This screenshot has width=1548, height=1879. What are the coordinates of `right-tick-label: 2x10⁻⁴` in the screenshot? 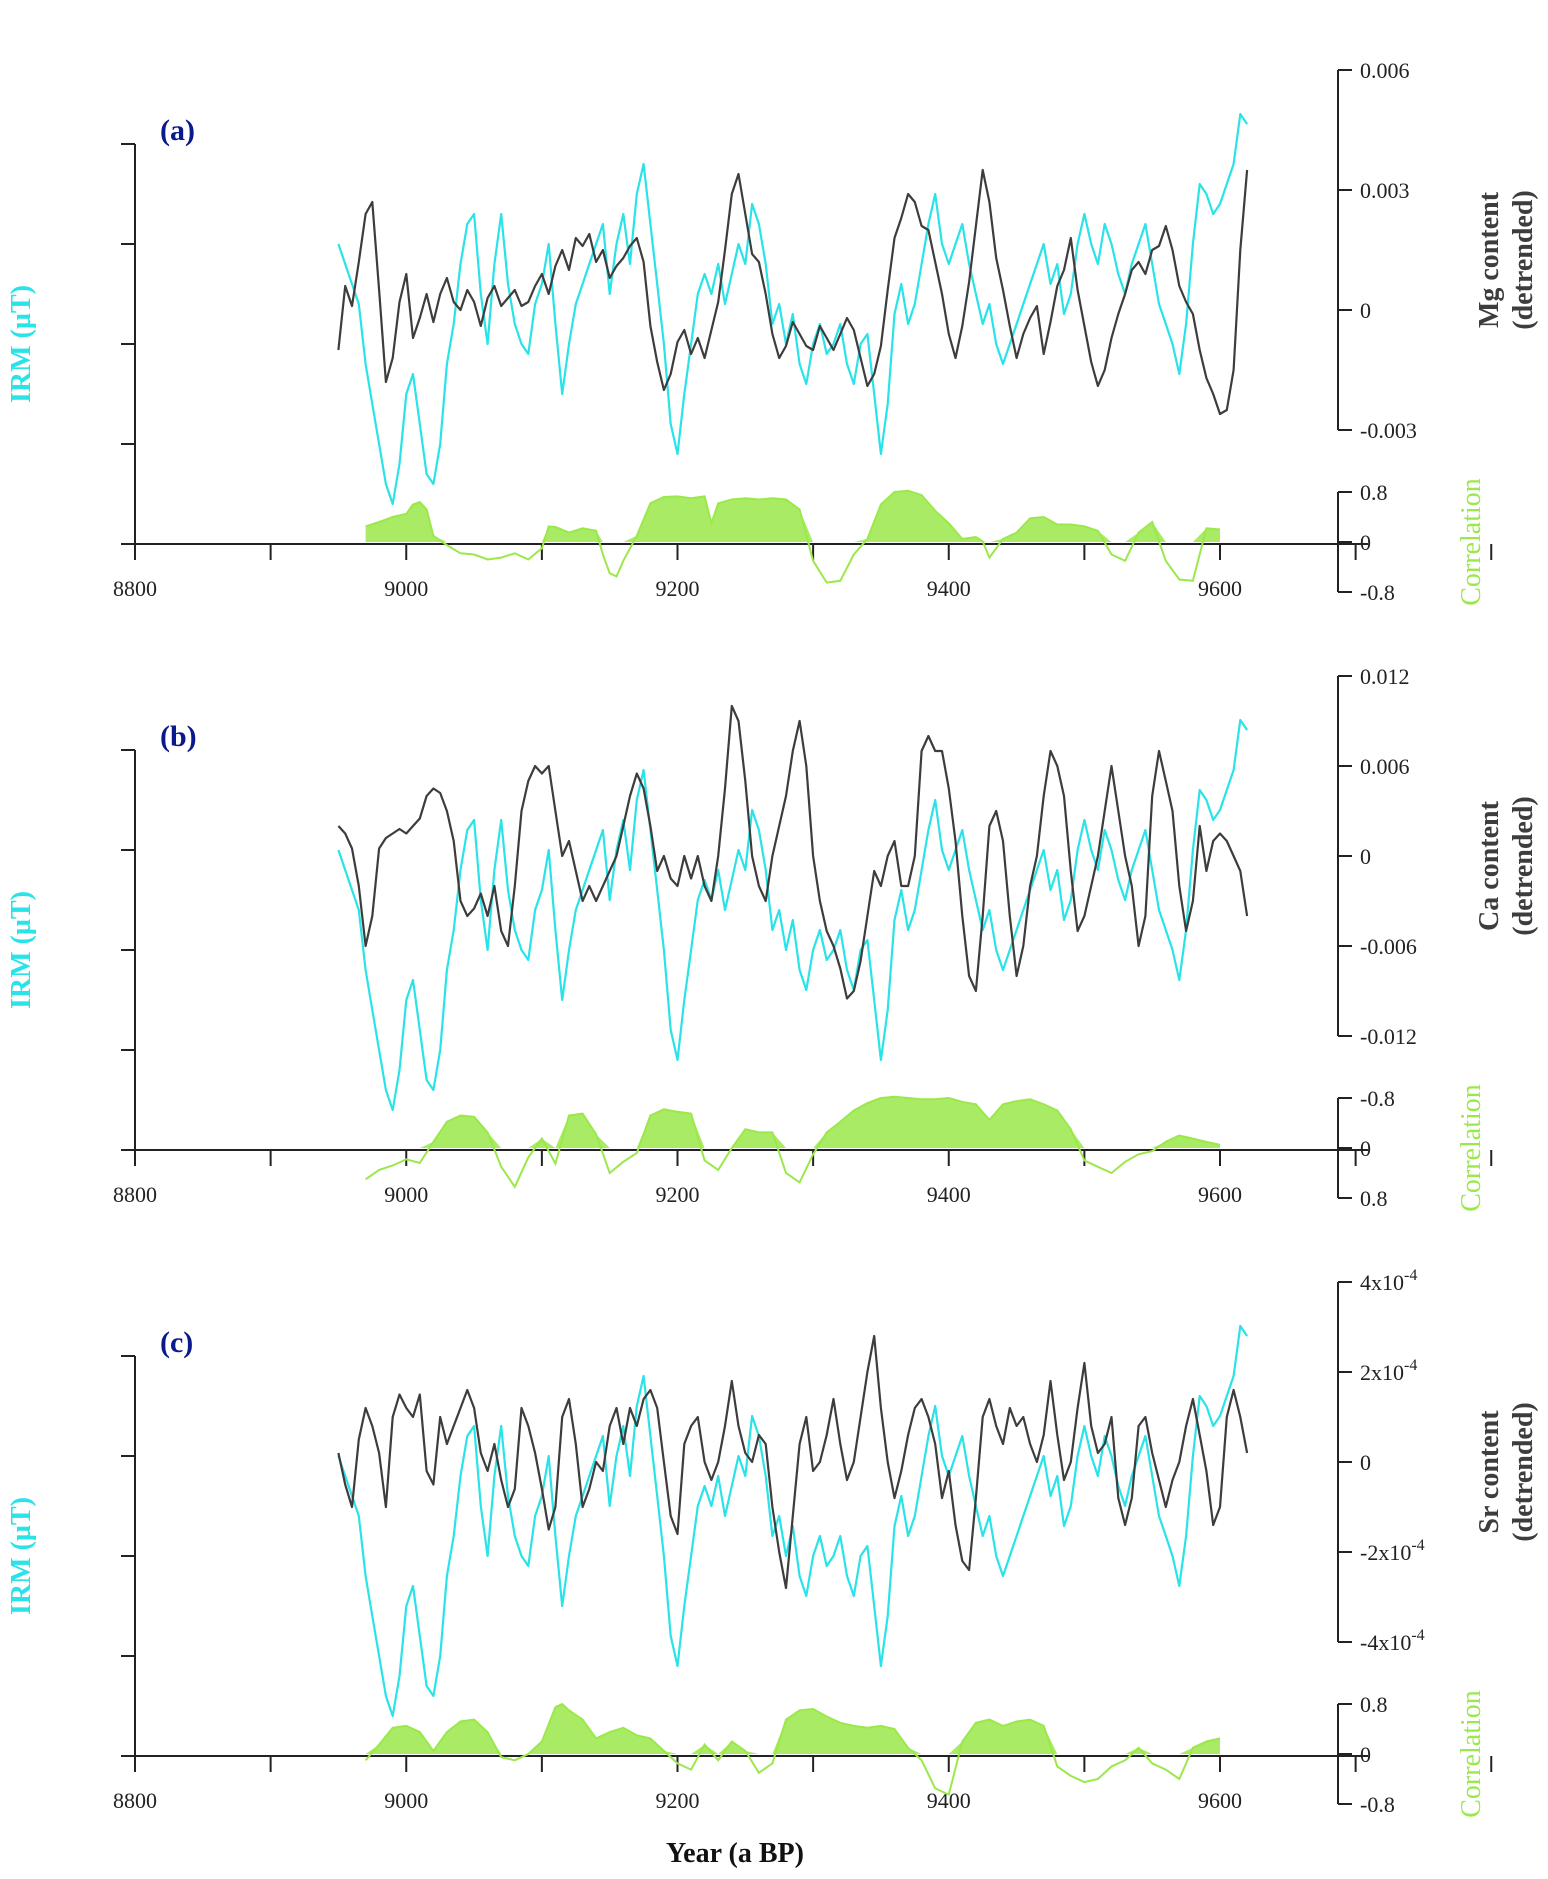 It's located at (1388, 1371).